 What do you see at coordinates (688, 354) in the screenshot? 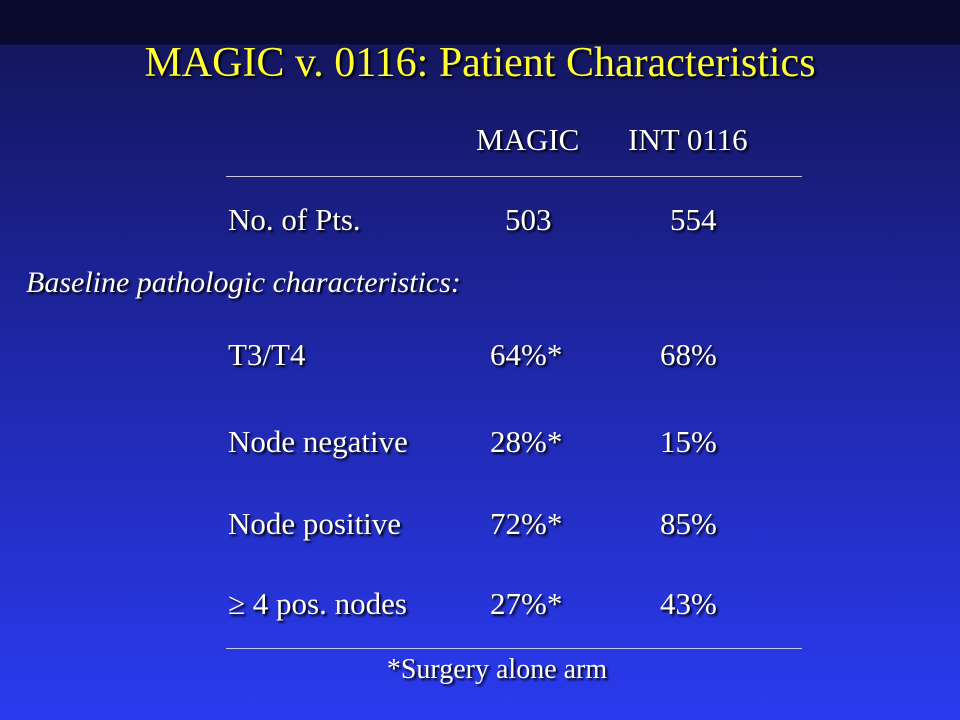
I see `cell: 68%` at bounding box center [688, 354].